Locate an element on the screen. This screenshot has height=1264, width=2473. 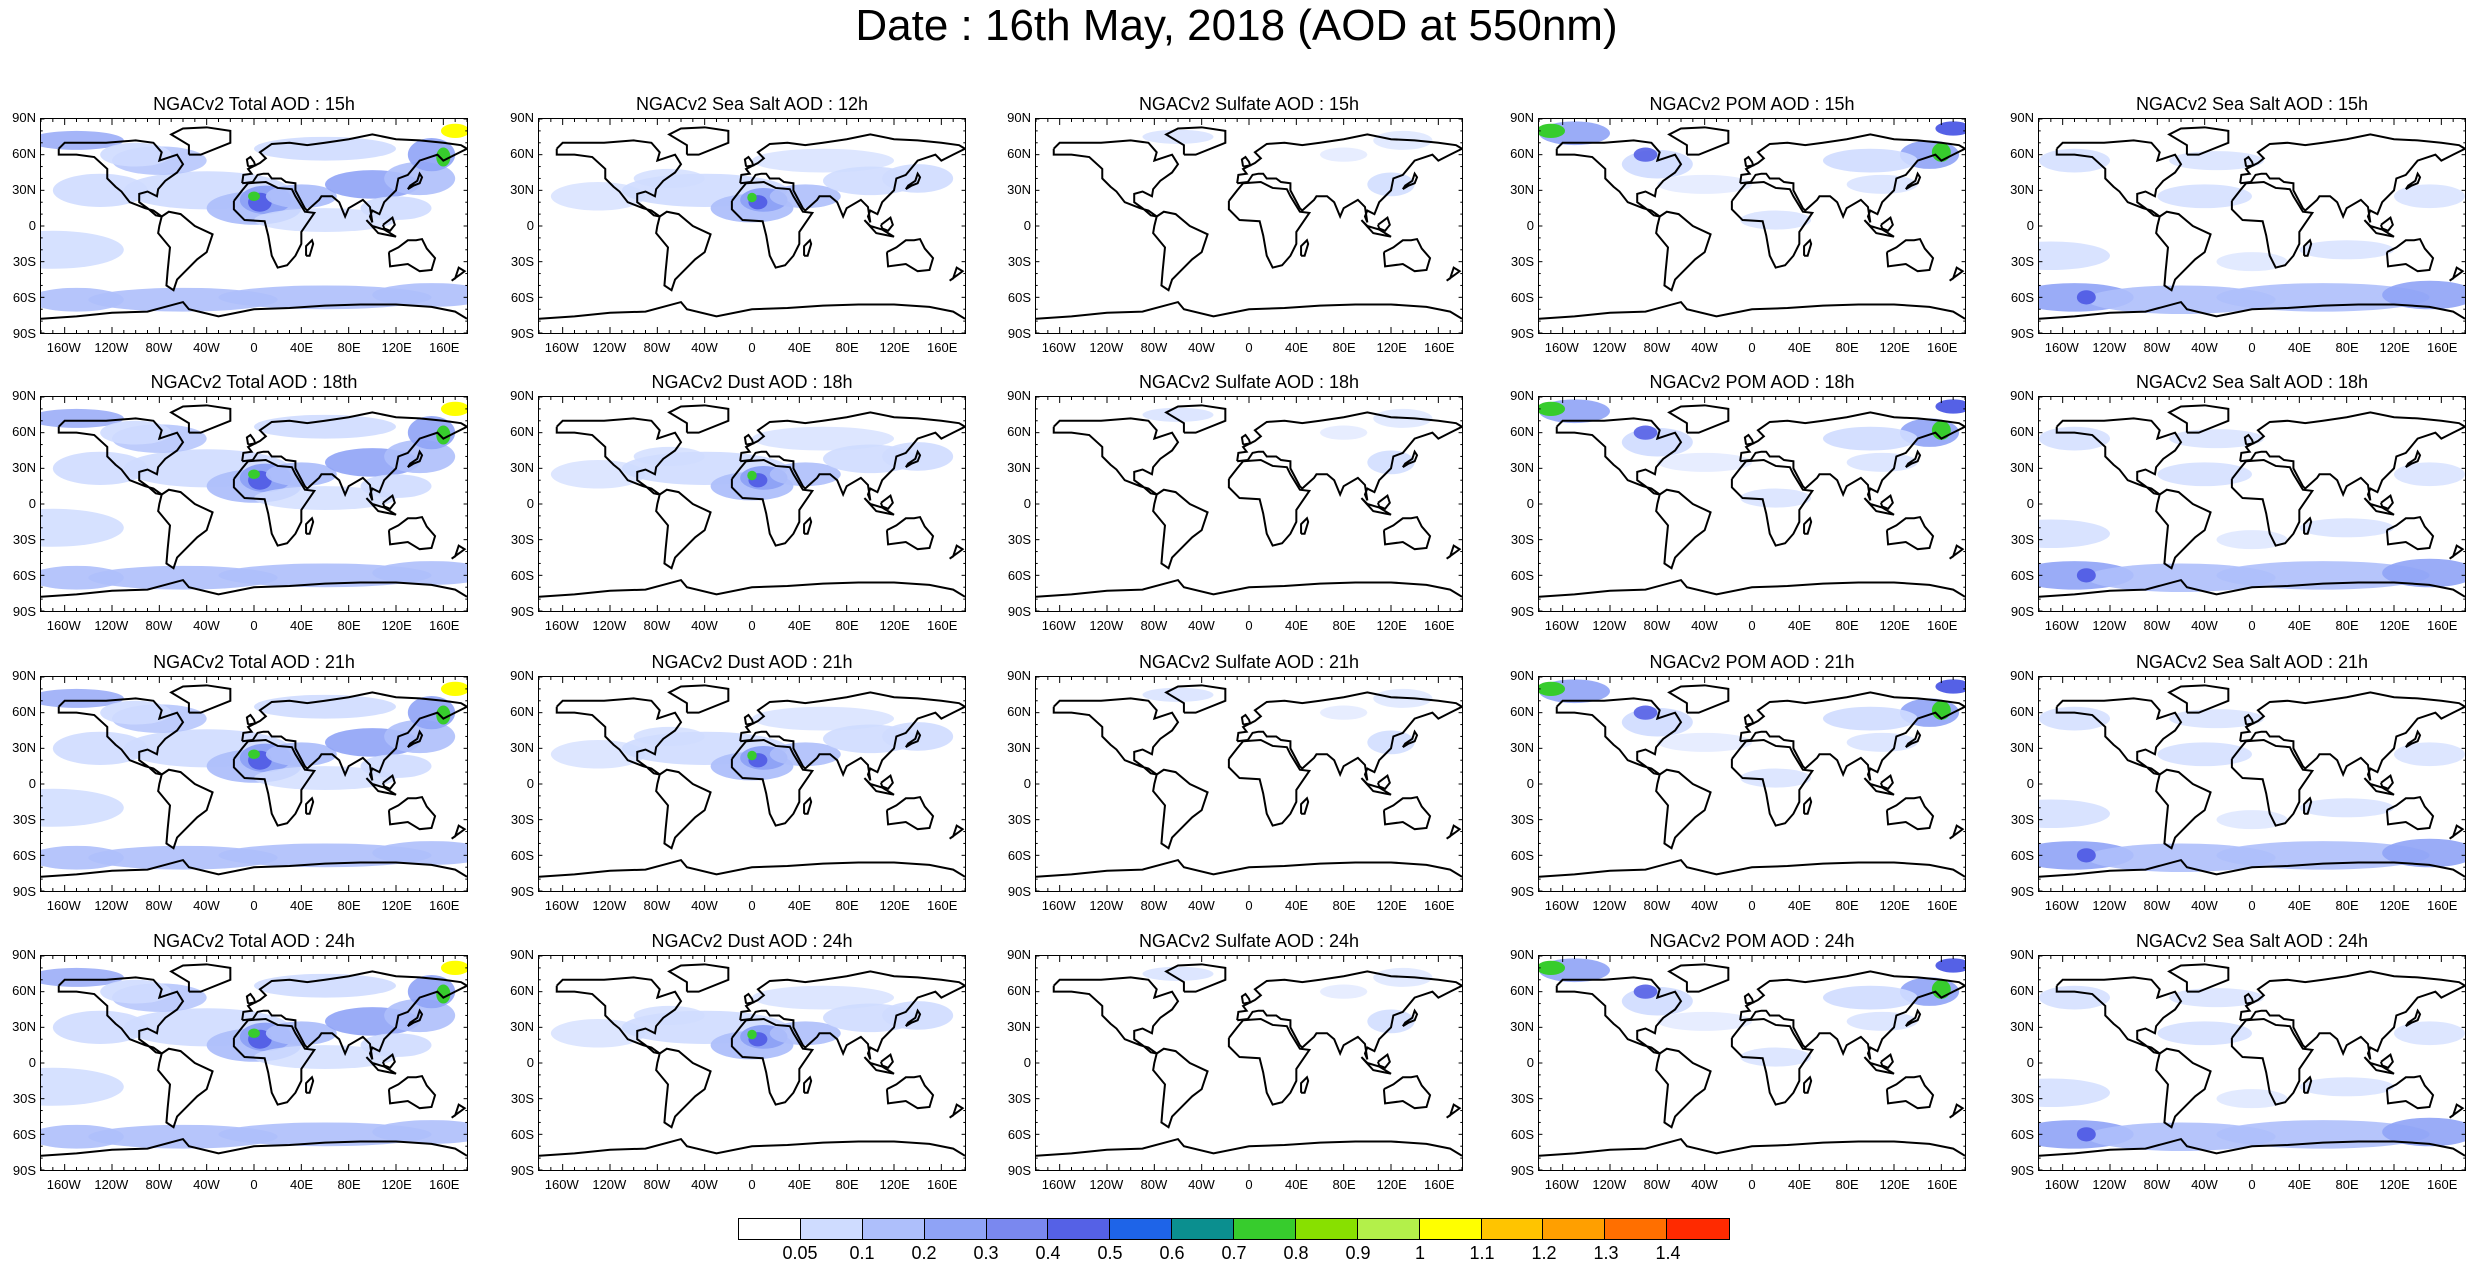
map-panel-title: NGACv2 Dust AOD : 18h is located at coordinates (752, 382).